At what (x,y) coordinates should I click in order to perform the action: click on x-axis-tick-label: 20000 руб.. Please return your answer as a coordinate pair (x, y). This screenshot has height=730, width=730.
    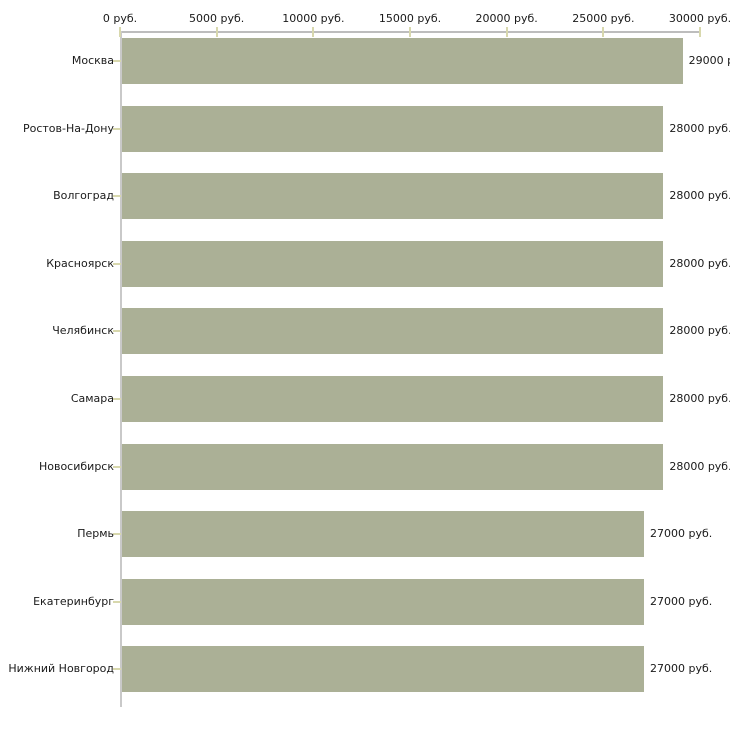
    Looking at the image, I should click on (506, 18).